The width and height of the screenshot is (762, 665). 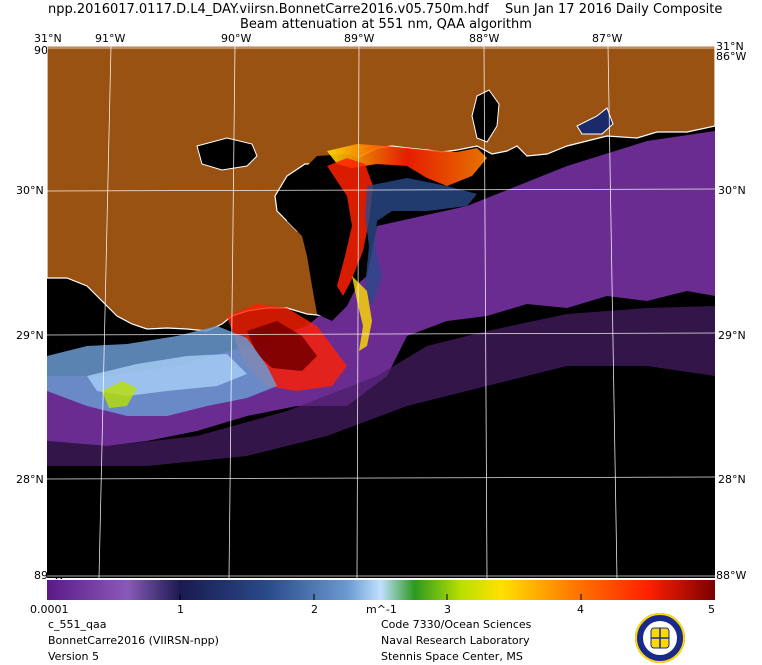 I want to click on lon-label-top: 90°W, so click(x=236, y=38).